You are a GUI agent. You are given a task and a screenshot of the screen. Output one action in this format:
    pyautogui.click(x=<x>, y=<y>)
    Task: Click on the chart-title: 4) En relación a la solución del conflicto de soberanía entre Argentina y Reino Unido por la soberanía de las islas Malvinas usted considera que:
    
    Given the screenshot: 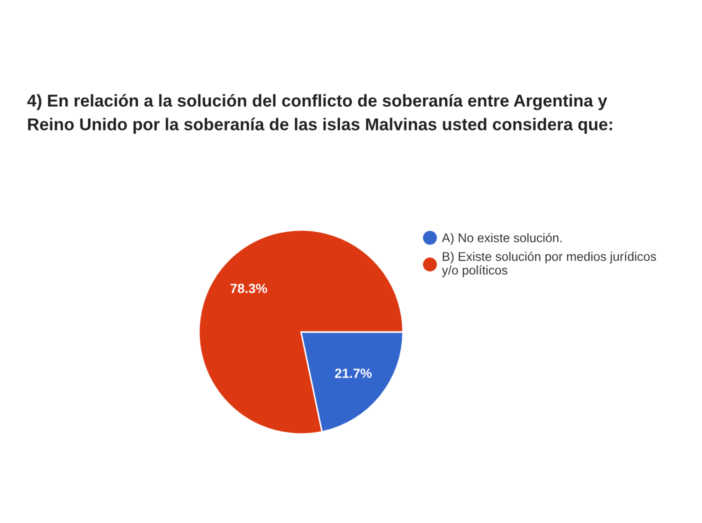 What is the action you would take?
    pyautogui.click(x=319, y=114)
    